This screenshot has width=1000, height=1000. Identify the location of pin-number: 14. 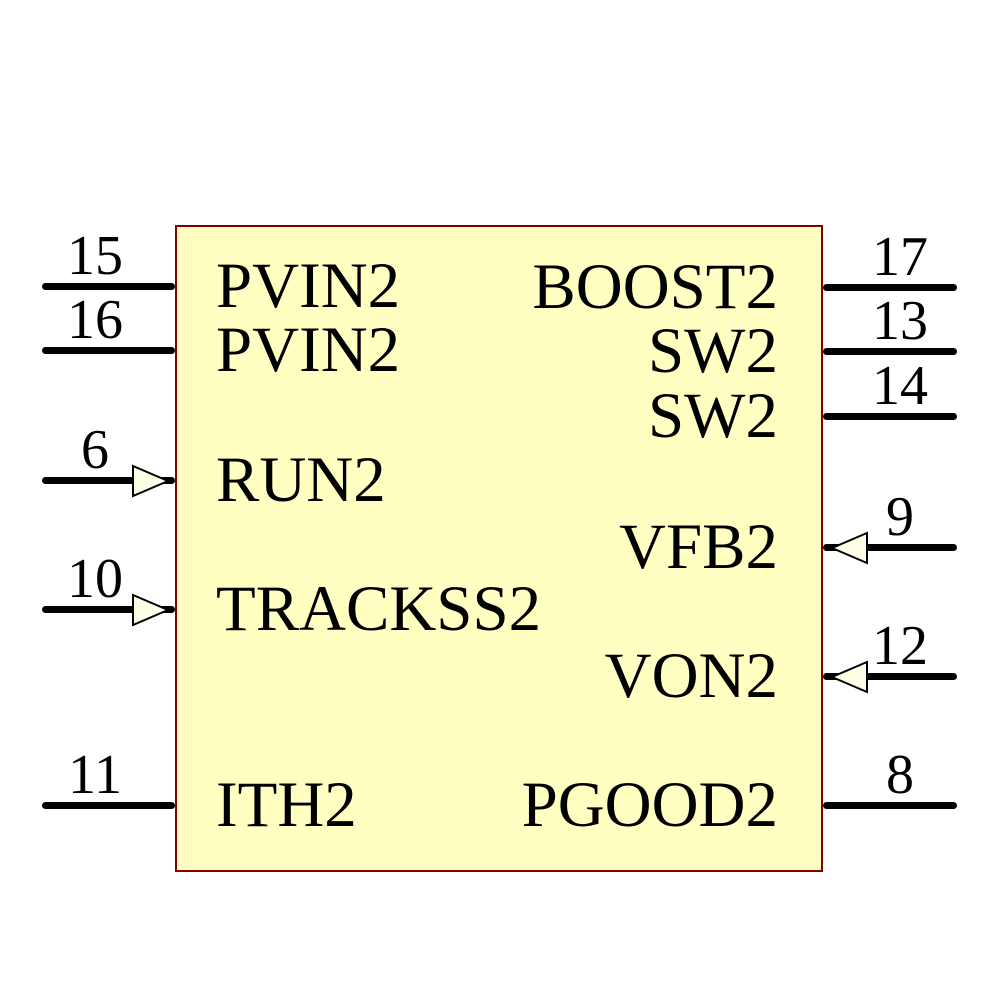
(900, 386).